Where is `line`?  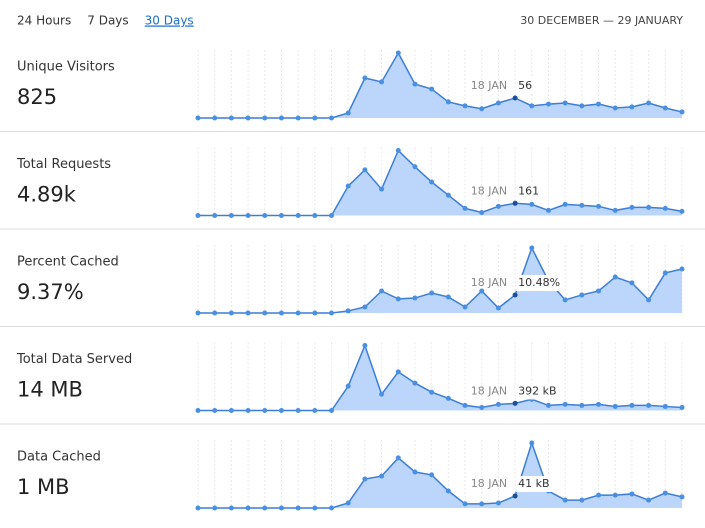
line is located at coordinates (440, 474).